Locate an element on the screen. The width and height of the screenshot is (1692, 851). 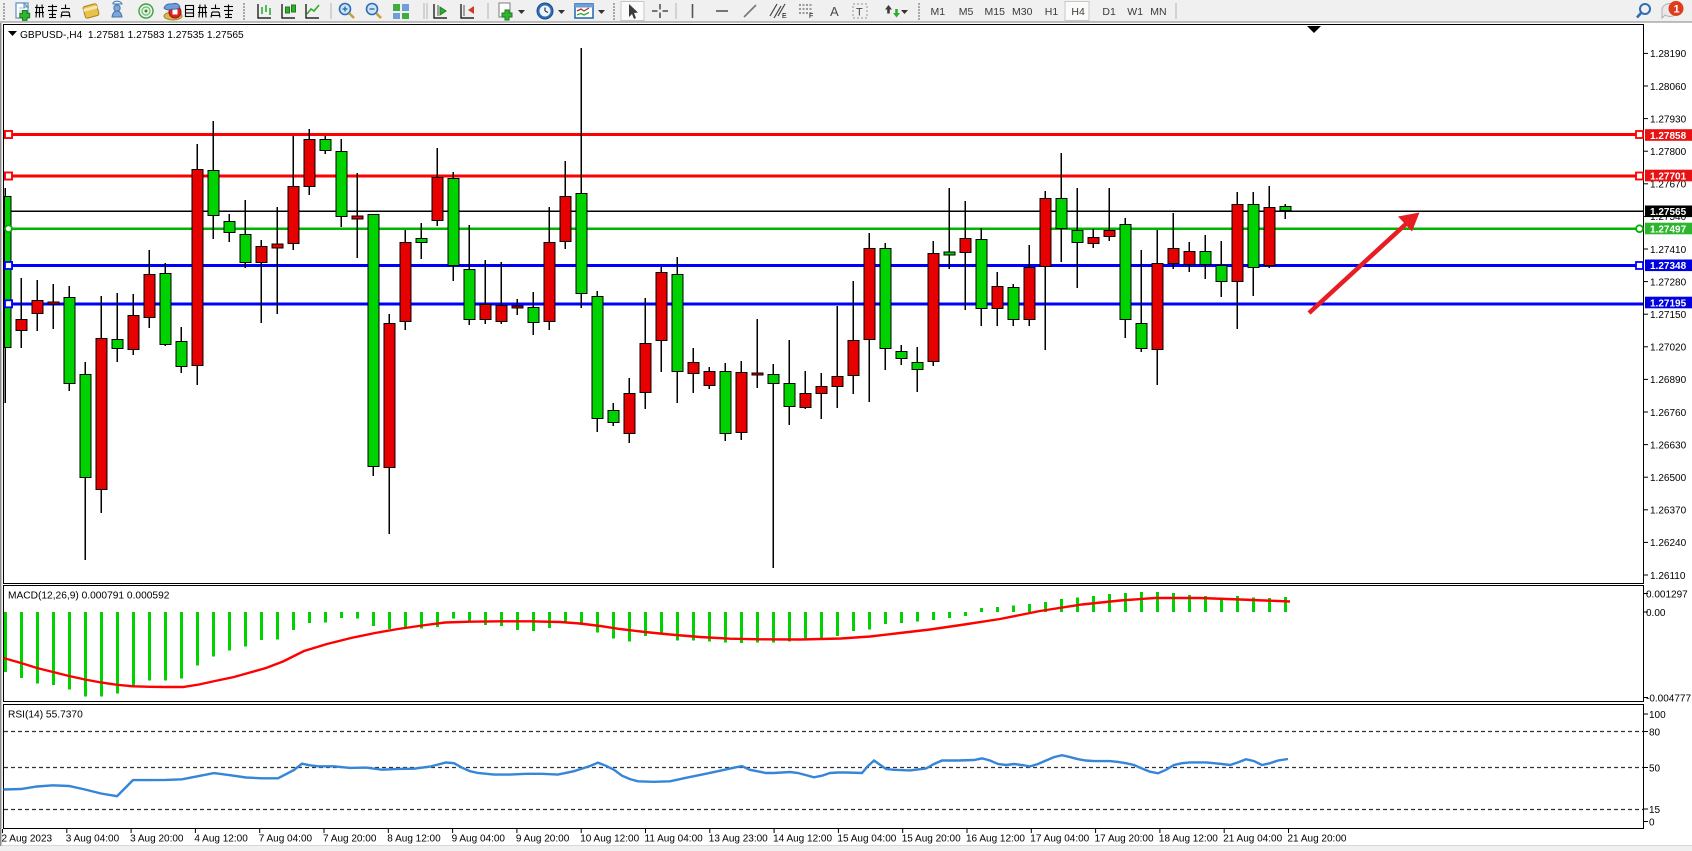
svg-text: 15 Aug 04:00 is located at coordinates (866, 839).